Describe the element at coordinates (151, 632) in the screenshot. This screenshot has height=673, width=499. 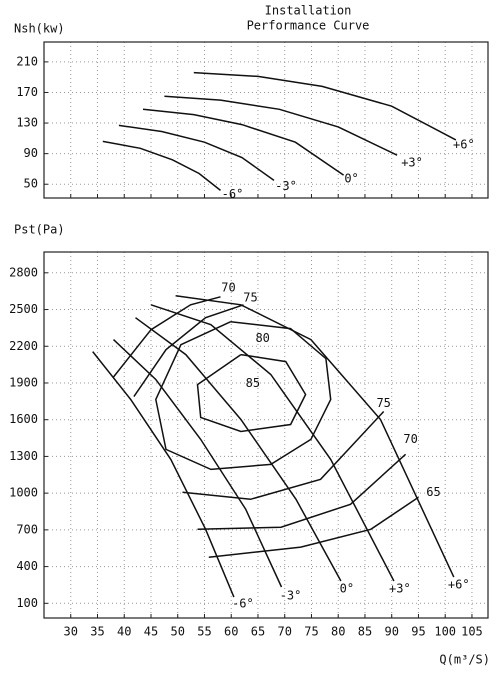
I see `x-tick-label: 45` at that location.